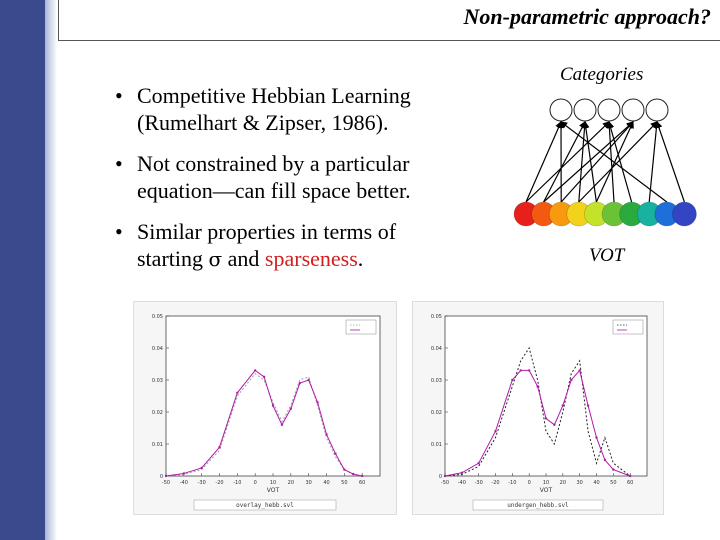 The height and width of the screenshot is (540, 720). I want to click on x-tick-label: -50, so click(166, 483).